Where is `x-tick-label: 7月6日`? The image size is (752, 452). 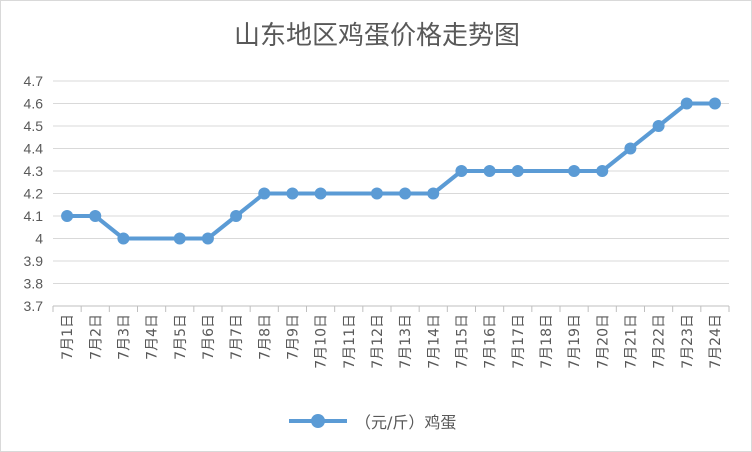 x-tick-label: 7月6日 is located at coordinates (209, 337).